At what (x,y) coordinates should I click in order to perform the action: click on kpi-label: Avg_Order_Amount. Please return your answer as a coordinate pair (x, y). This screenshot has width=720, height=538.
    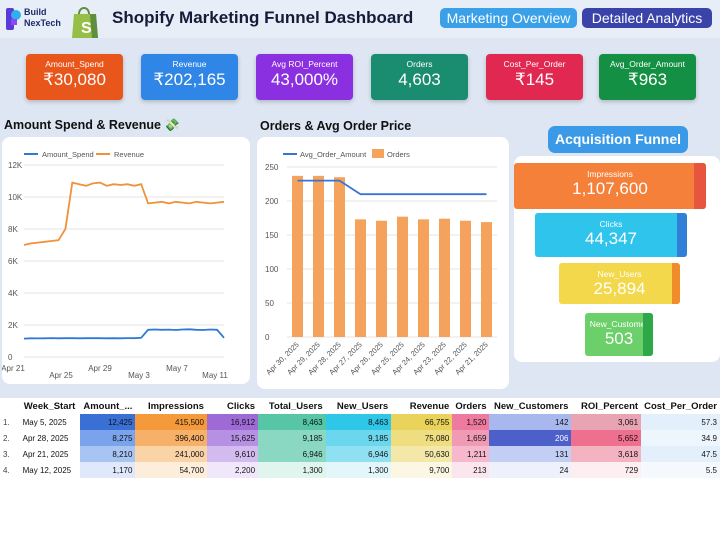
    Looking at the image, I should click on (647, 64).